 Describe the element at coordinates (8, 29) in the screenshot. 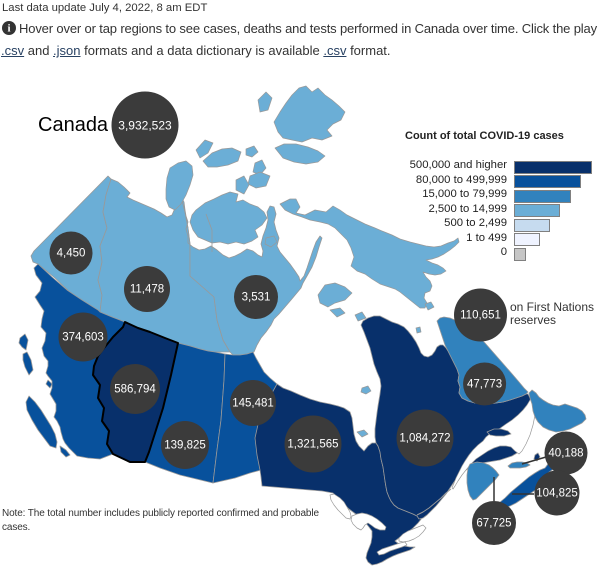

I see `svg-text: i` at that location.